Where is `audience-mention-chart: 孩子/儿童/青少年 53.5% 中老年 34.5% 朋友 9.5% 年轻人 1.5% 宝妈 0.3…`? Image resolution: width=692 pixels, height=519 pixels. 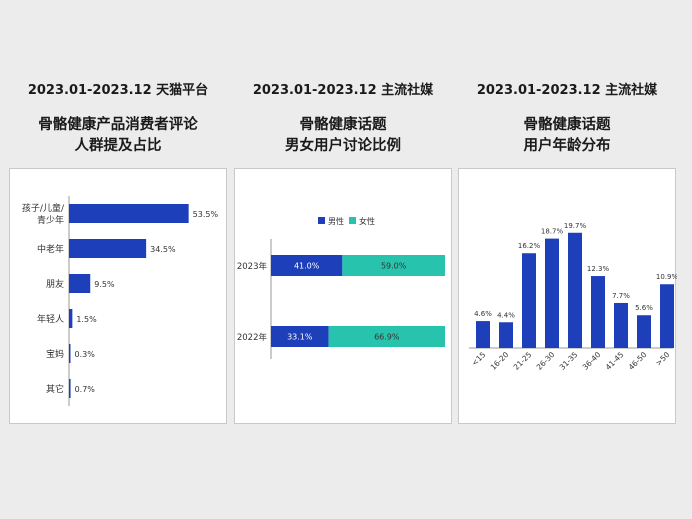 audience-mention-chart: 孩子/儿童/青少年 53.5% 中老年 34.5% 朋友 9.5% 年轻人 1.5% 宝妈 0.3… is located at coordinates (120, 301).